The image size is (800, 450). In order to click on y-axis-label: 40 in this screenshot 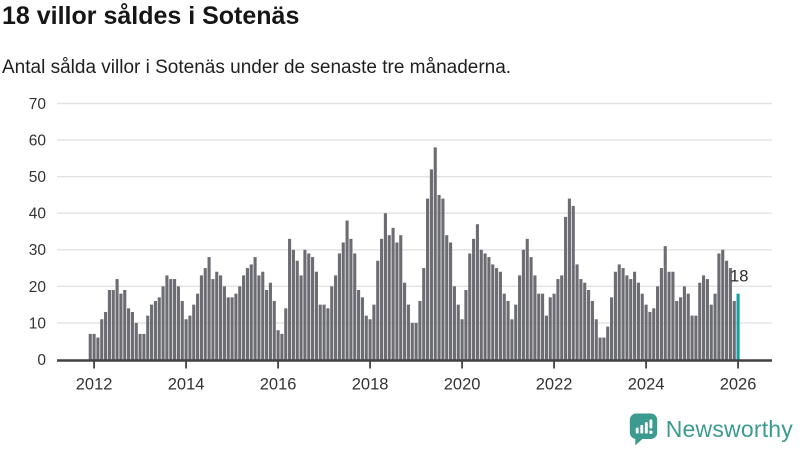, I will do `click(38, 214)`.